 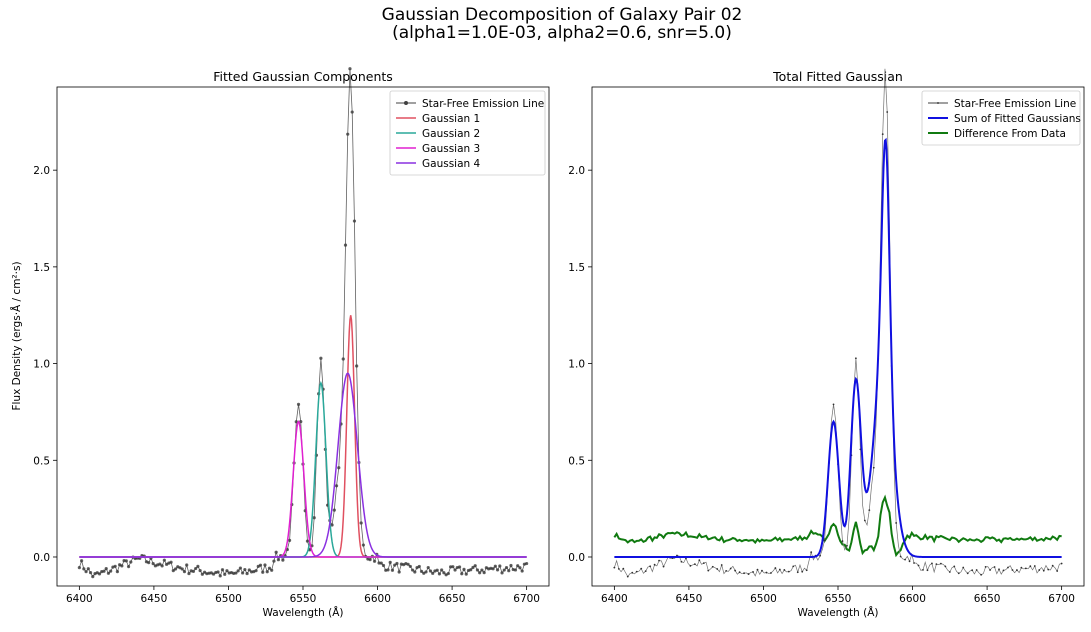 What do you see at coordinates (228, 599) in the screenshot?
I see `left-x-tick-label: 6500` at bounding box center [228, 599].